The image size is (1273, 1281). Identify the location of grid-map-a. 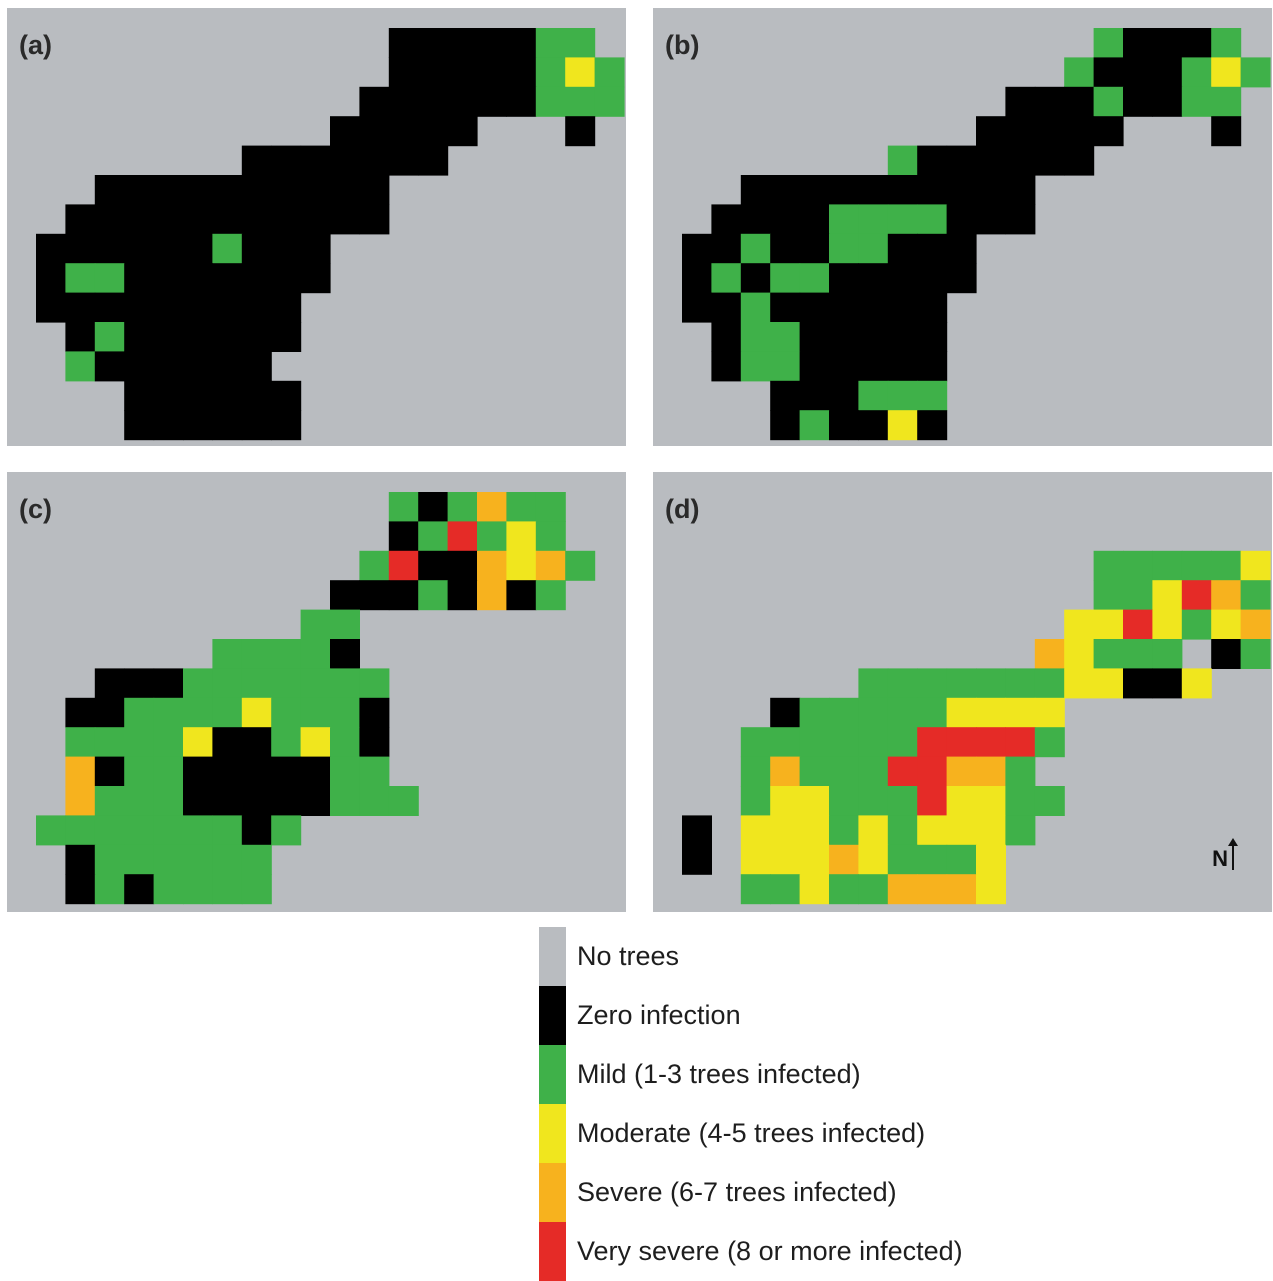
(330, 234).